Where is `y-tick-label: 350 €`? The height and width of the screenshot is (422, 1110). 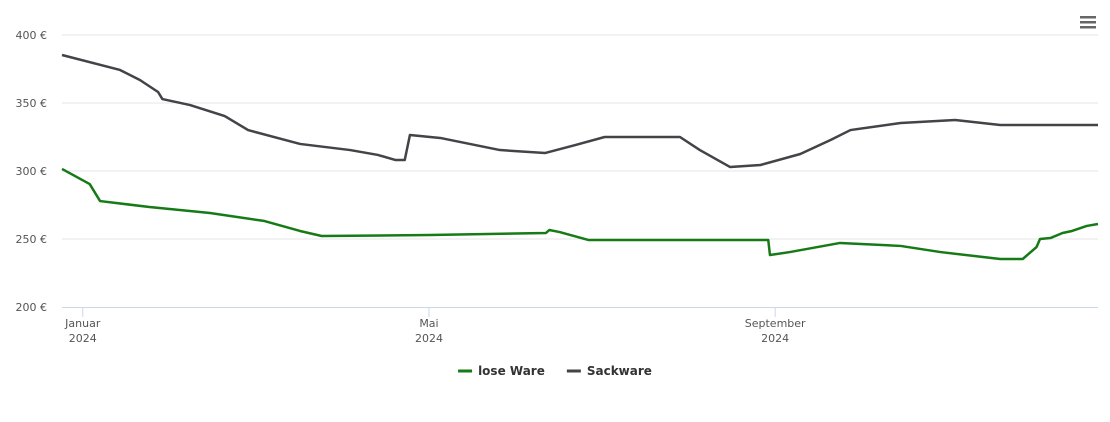 y-tick-label: 350 € is located at coordinates (32, 103).